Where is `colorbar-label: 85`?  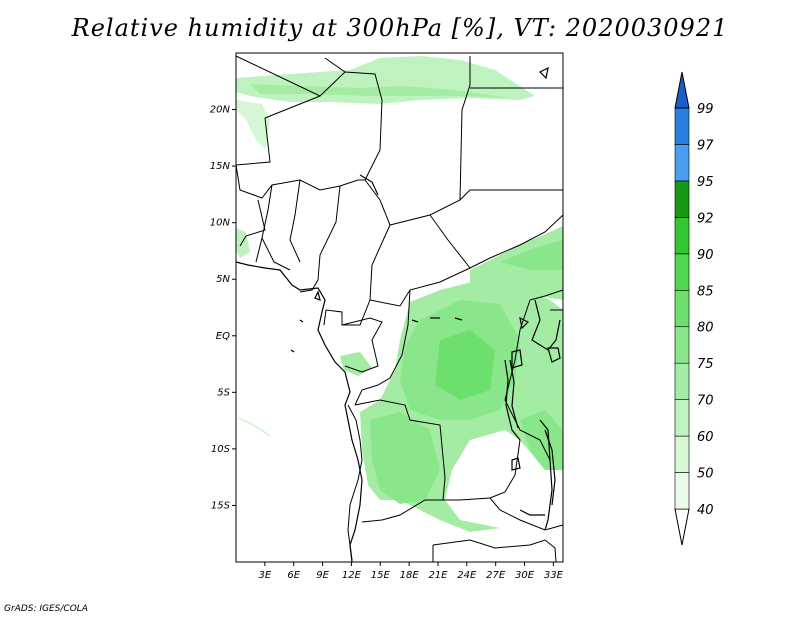
colorbar-label: 85 is located at coordinates (705, 291).